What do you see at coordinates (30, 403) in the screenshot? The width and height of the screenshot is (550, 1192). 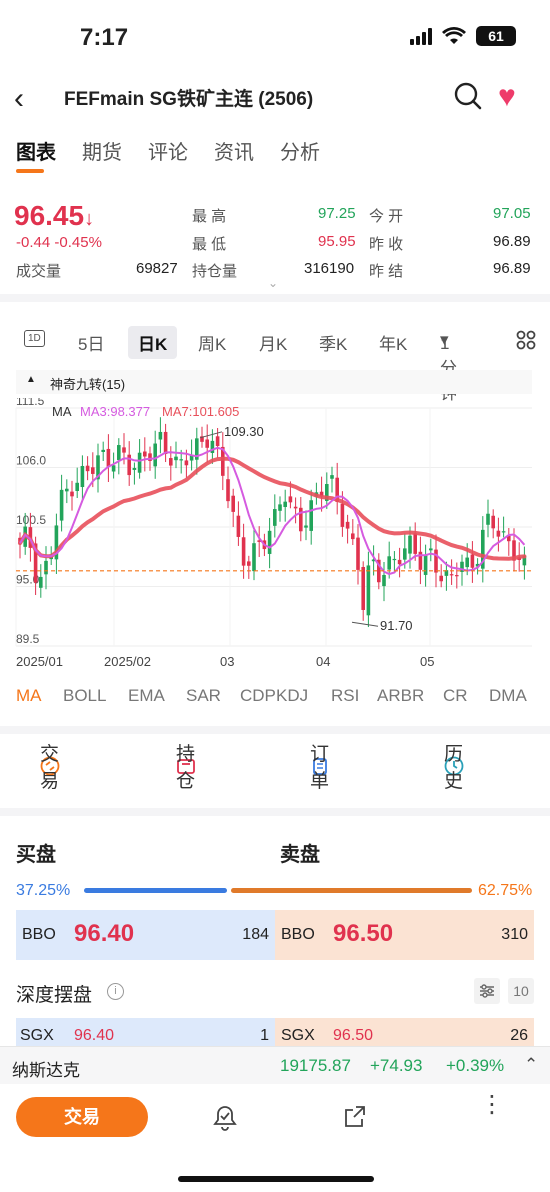 I see `y-tick-label: 111.5` at bounding box center [30, 403].